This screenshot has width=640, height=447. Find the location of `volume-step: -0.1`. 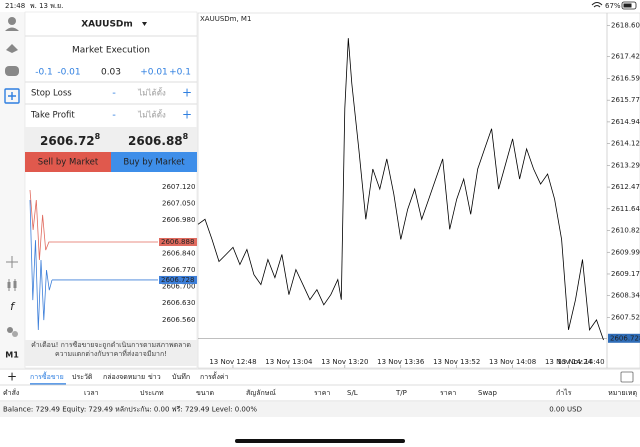

volume-step: -0.1 is located at coordinates (44, 73).